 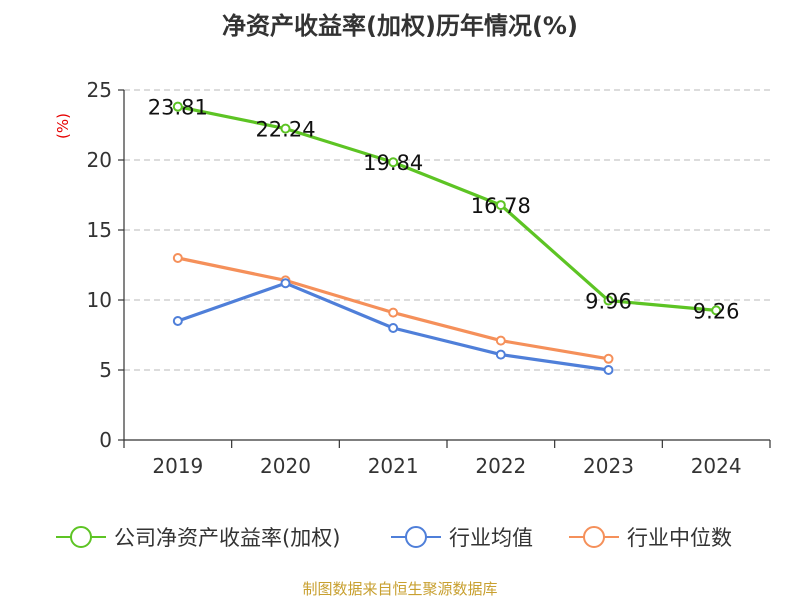 What do you see at coordinates (393, 466) in the screenshot?
I see `x-tick-label: 2021` at bounding box center [393, 466].